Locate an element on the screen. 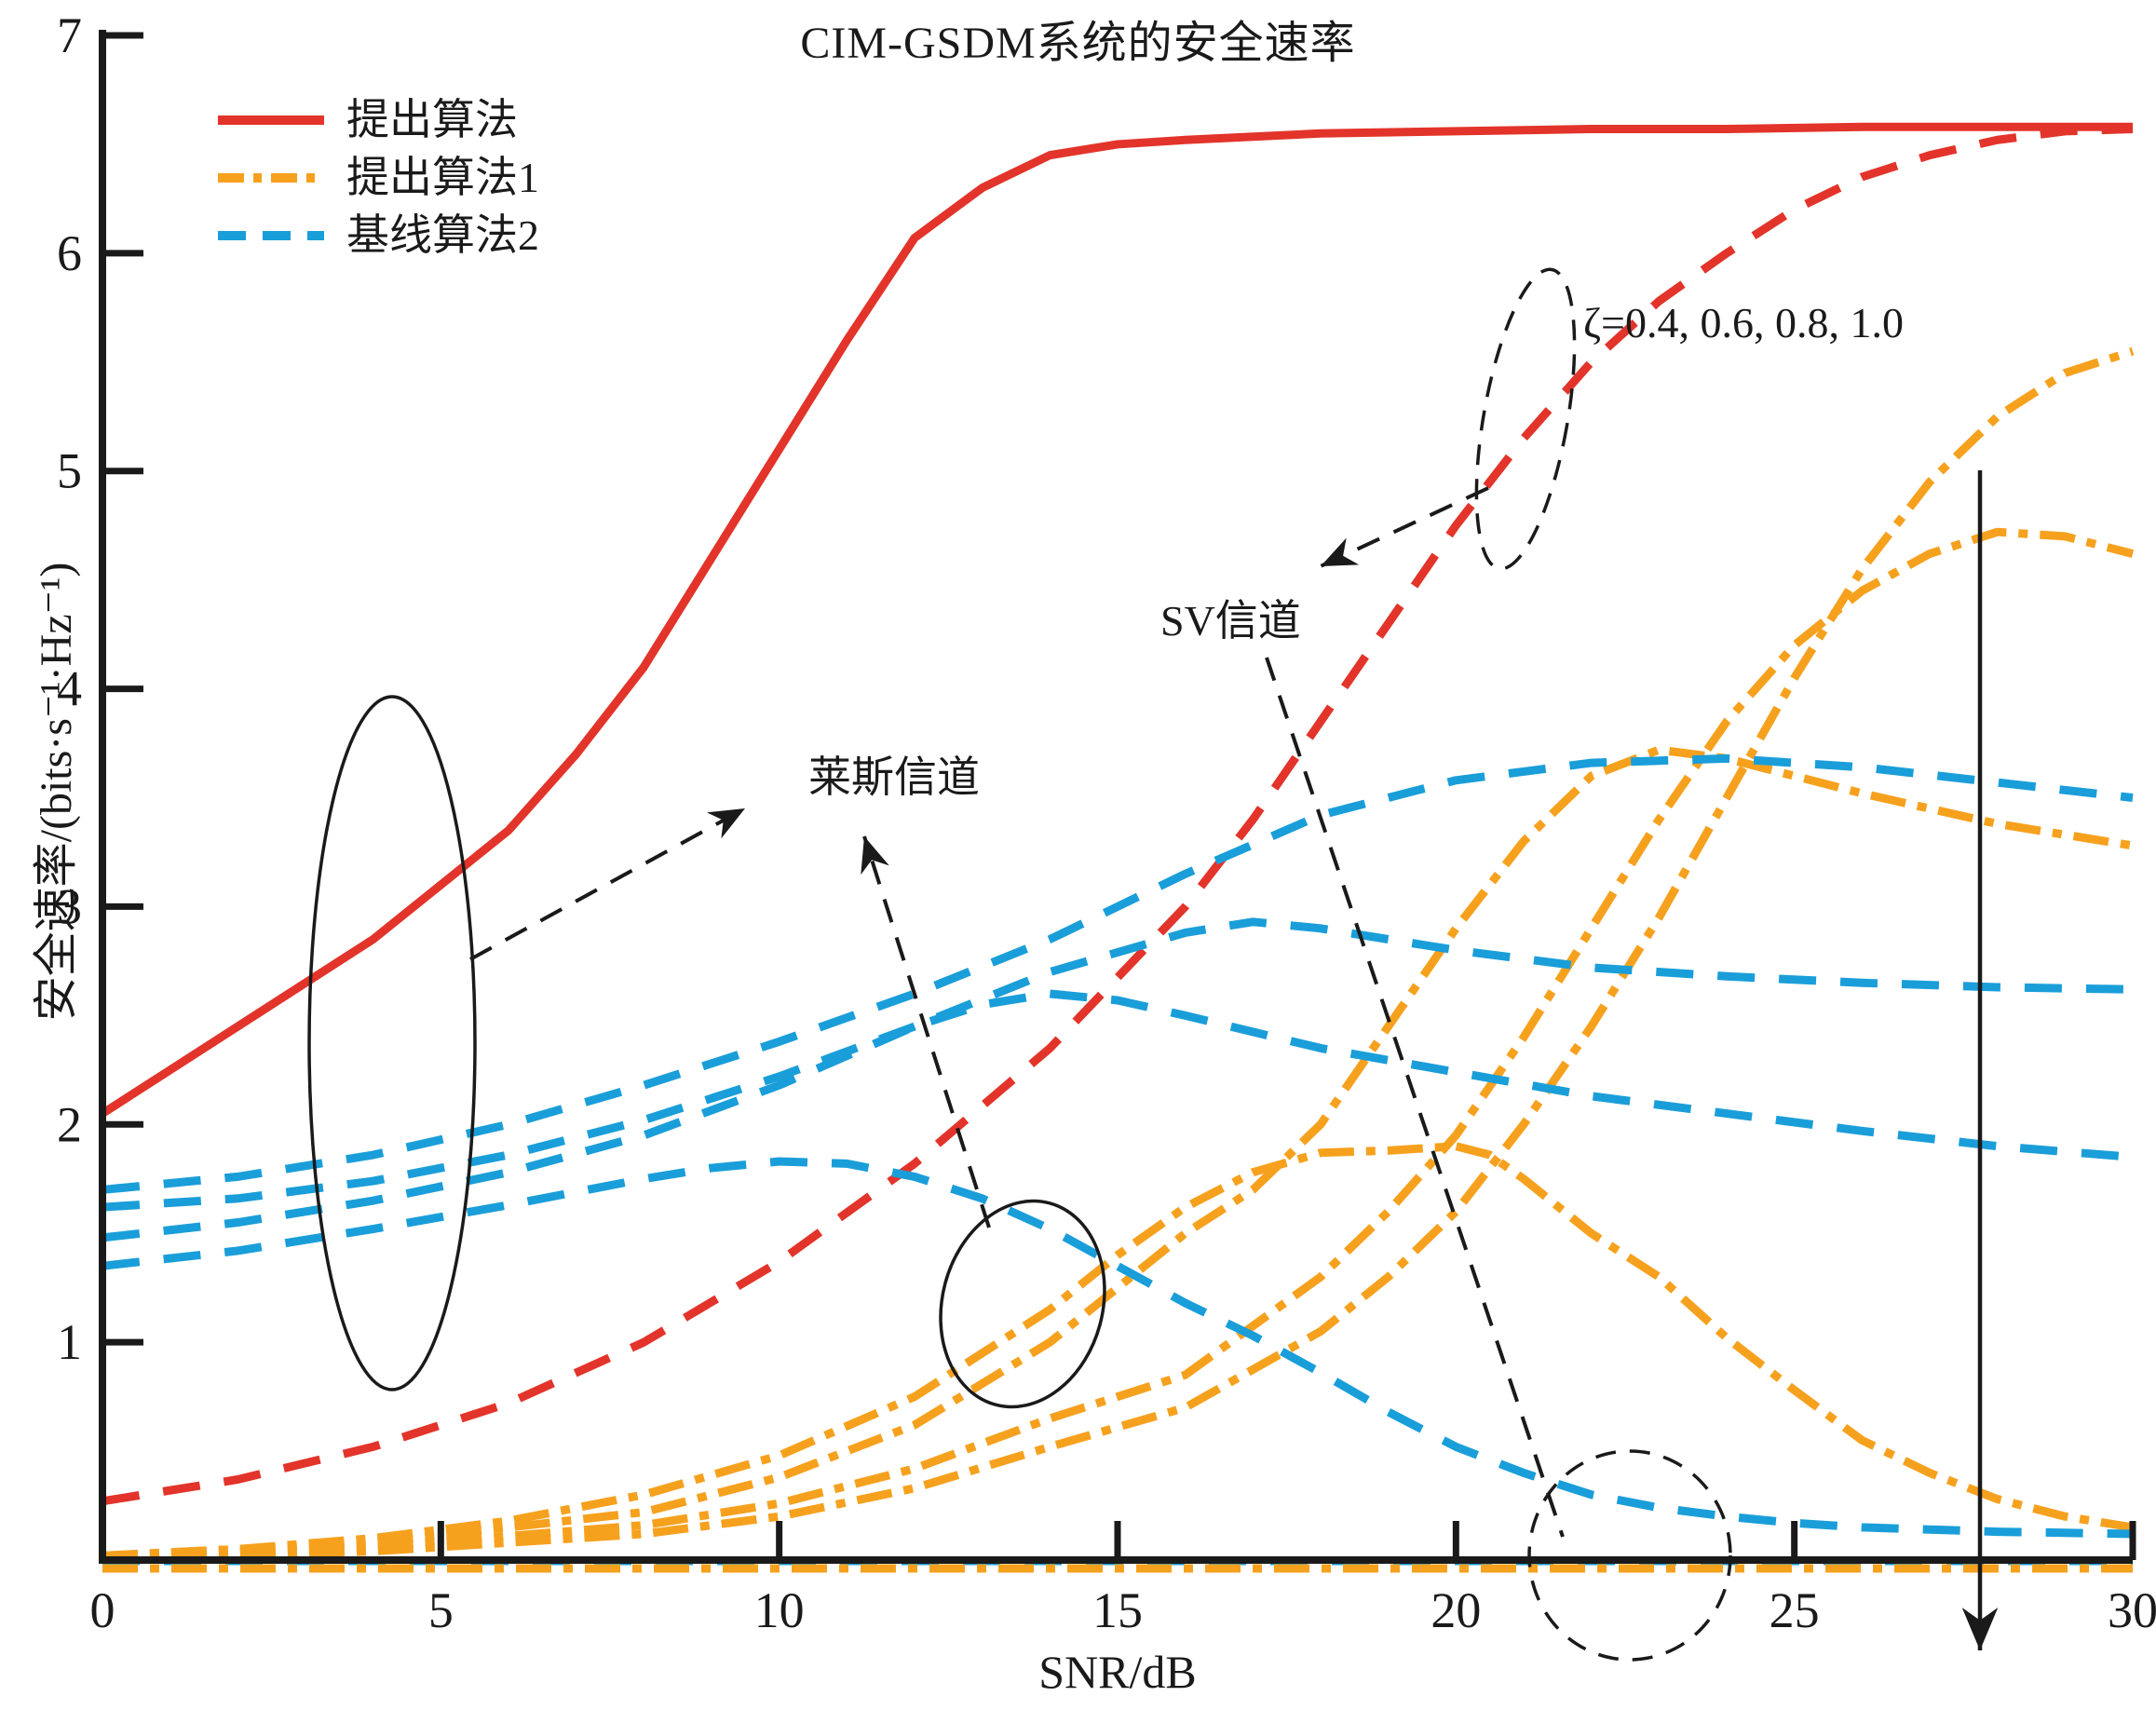  y-tick-label: 7 is located at coordinates (69, 35).